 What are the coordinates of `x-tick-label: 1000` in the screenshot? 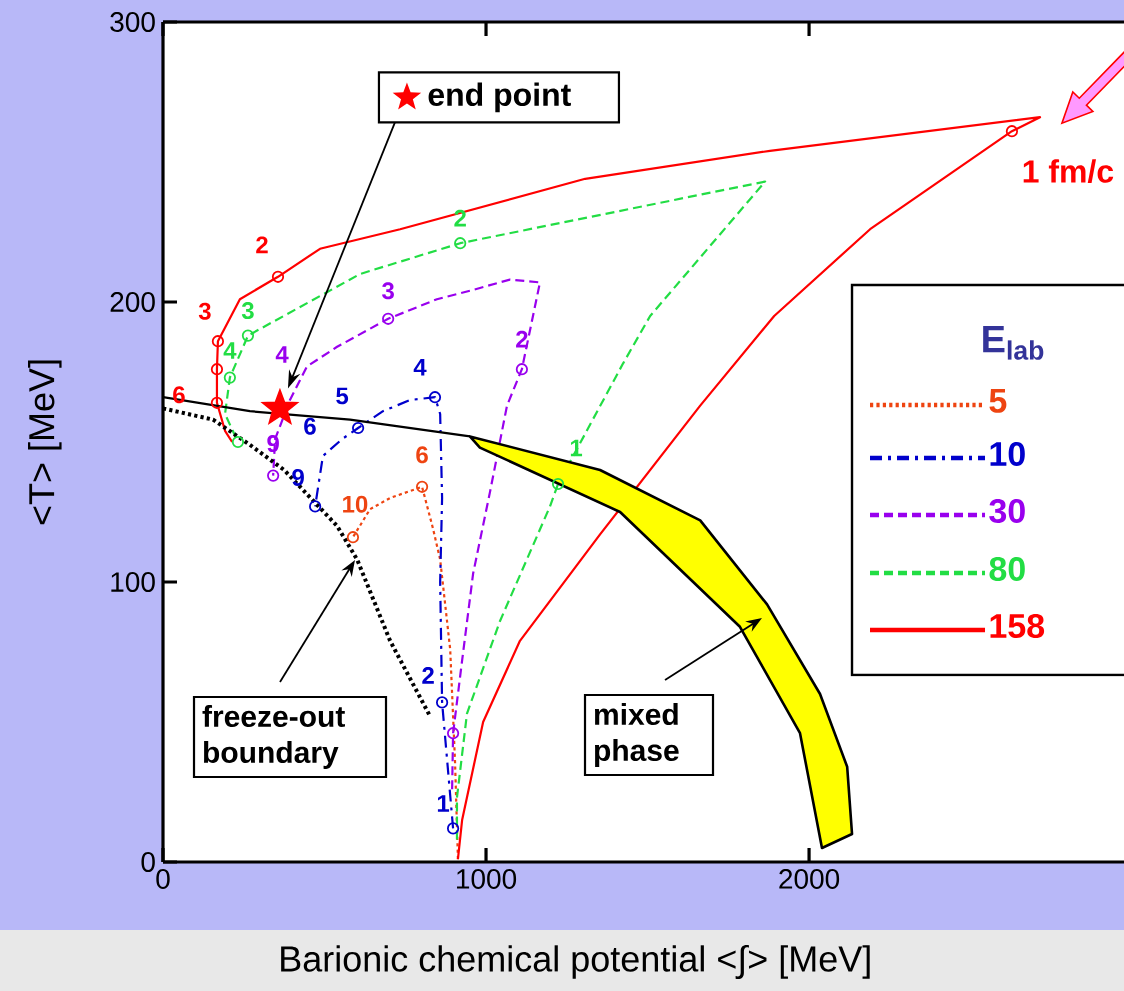 It's located at (487, 879).